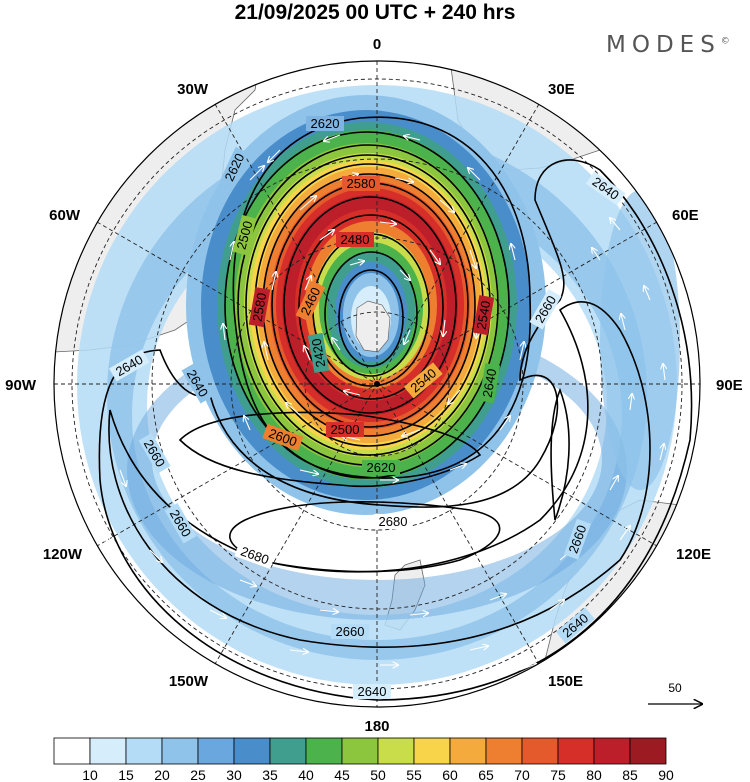 Image resolution: width=750 pixels, height=782 pixels. I want to click on svg-text: 2660, so click(350, 631).